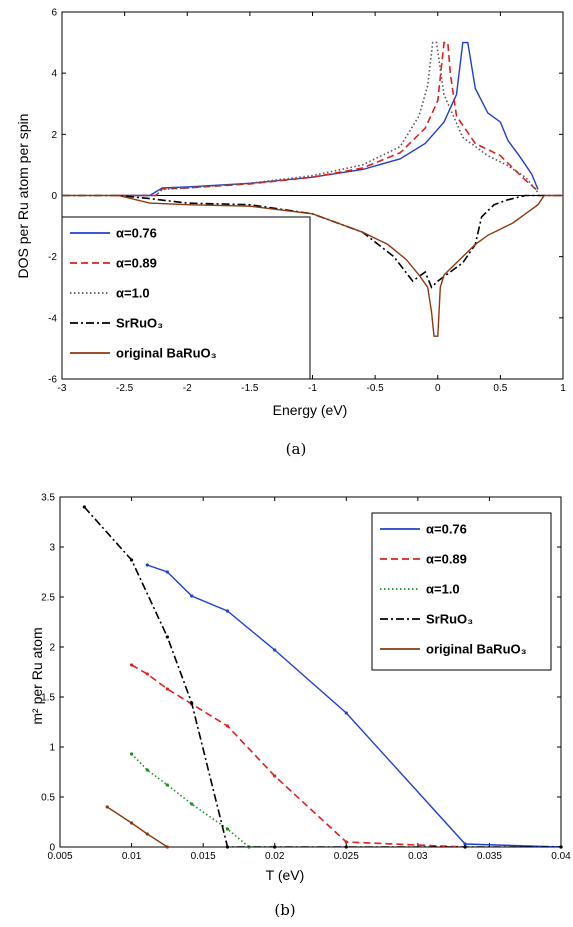  Describe the element at coordinates (52, 318) in the screenshot. I see `y-tick-label: -4` at that location.